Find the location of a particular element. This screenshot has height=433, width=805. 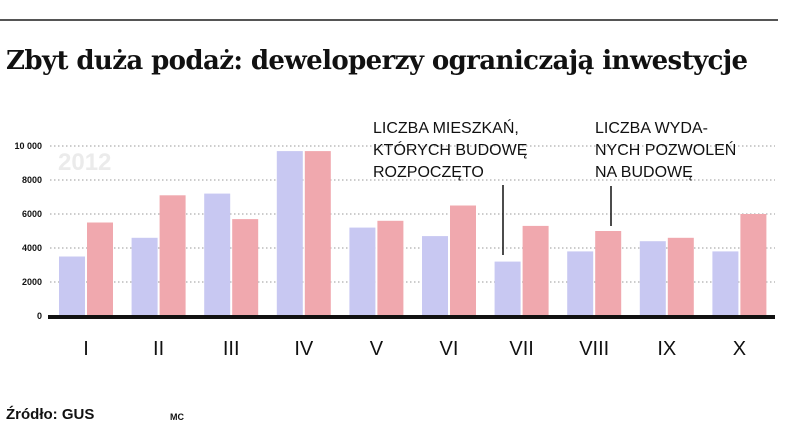

bar-permits-IV is located at coordinates (317, 233).